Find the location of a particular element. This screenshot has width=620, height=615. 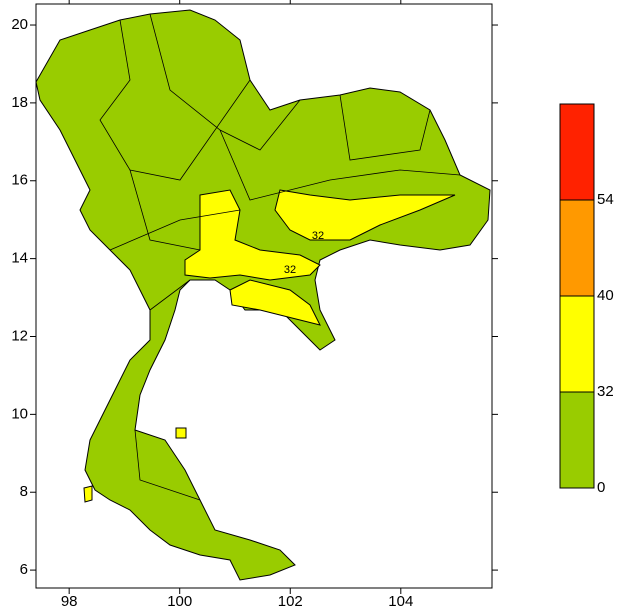

y-tick-label: 20 is located at coordinates (19, 24).